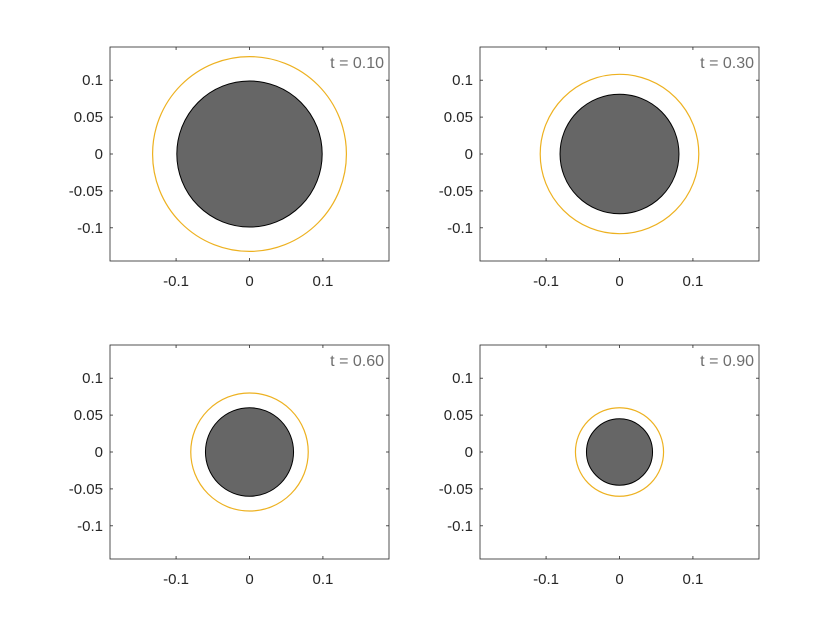 The width and height of the screenshot is (840, 630). I want to click on subplot-bottom-left: -0.1 0 0.1 0.1 0.05 0 -0.05 -0.1 t = 0.60, so click(229, 466).